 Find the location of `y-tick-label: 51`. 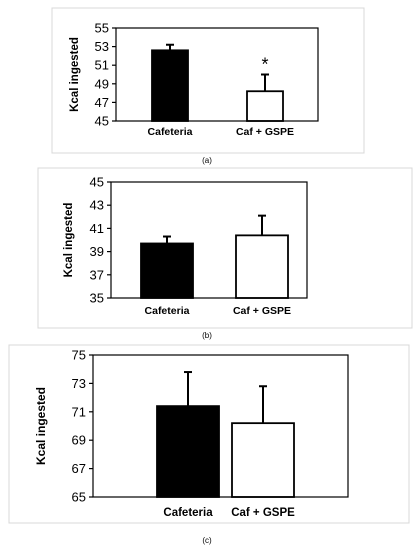

y-tick-label: 51 is located at coordinates (102, 65).